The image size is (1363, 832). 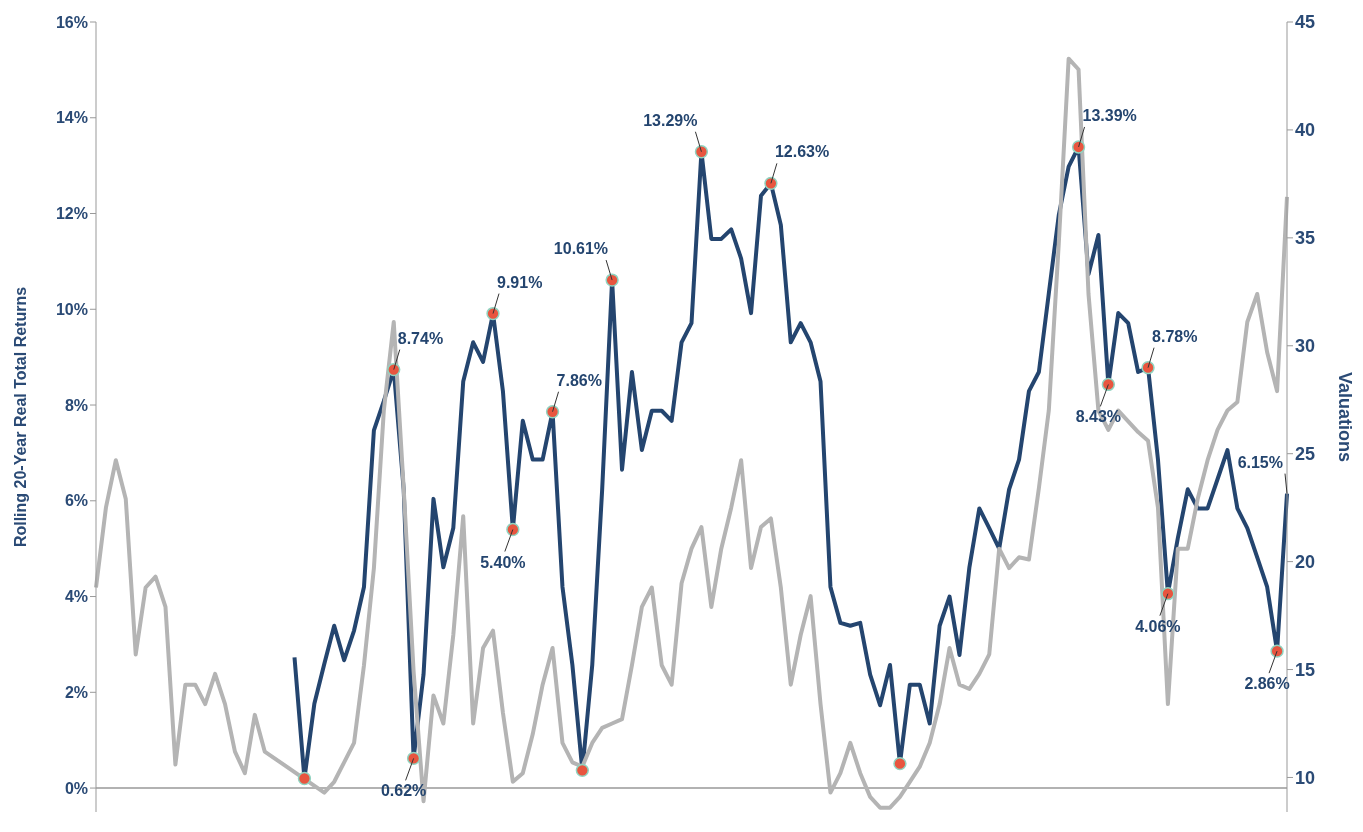 What do you see at coordinates (71, 309) in the screenshot?
I see `y-tick-label: 10%` at bounding box center [71, 309].